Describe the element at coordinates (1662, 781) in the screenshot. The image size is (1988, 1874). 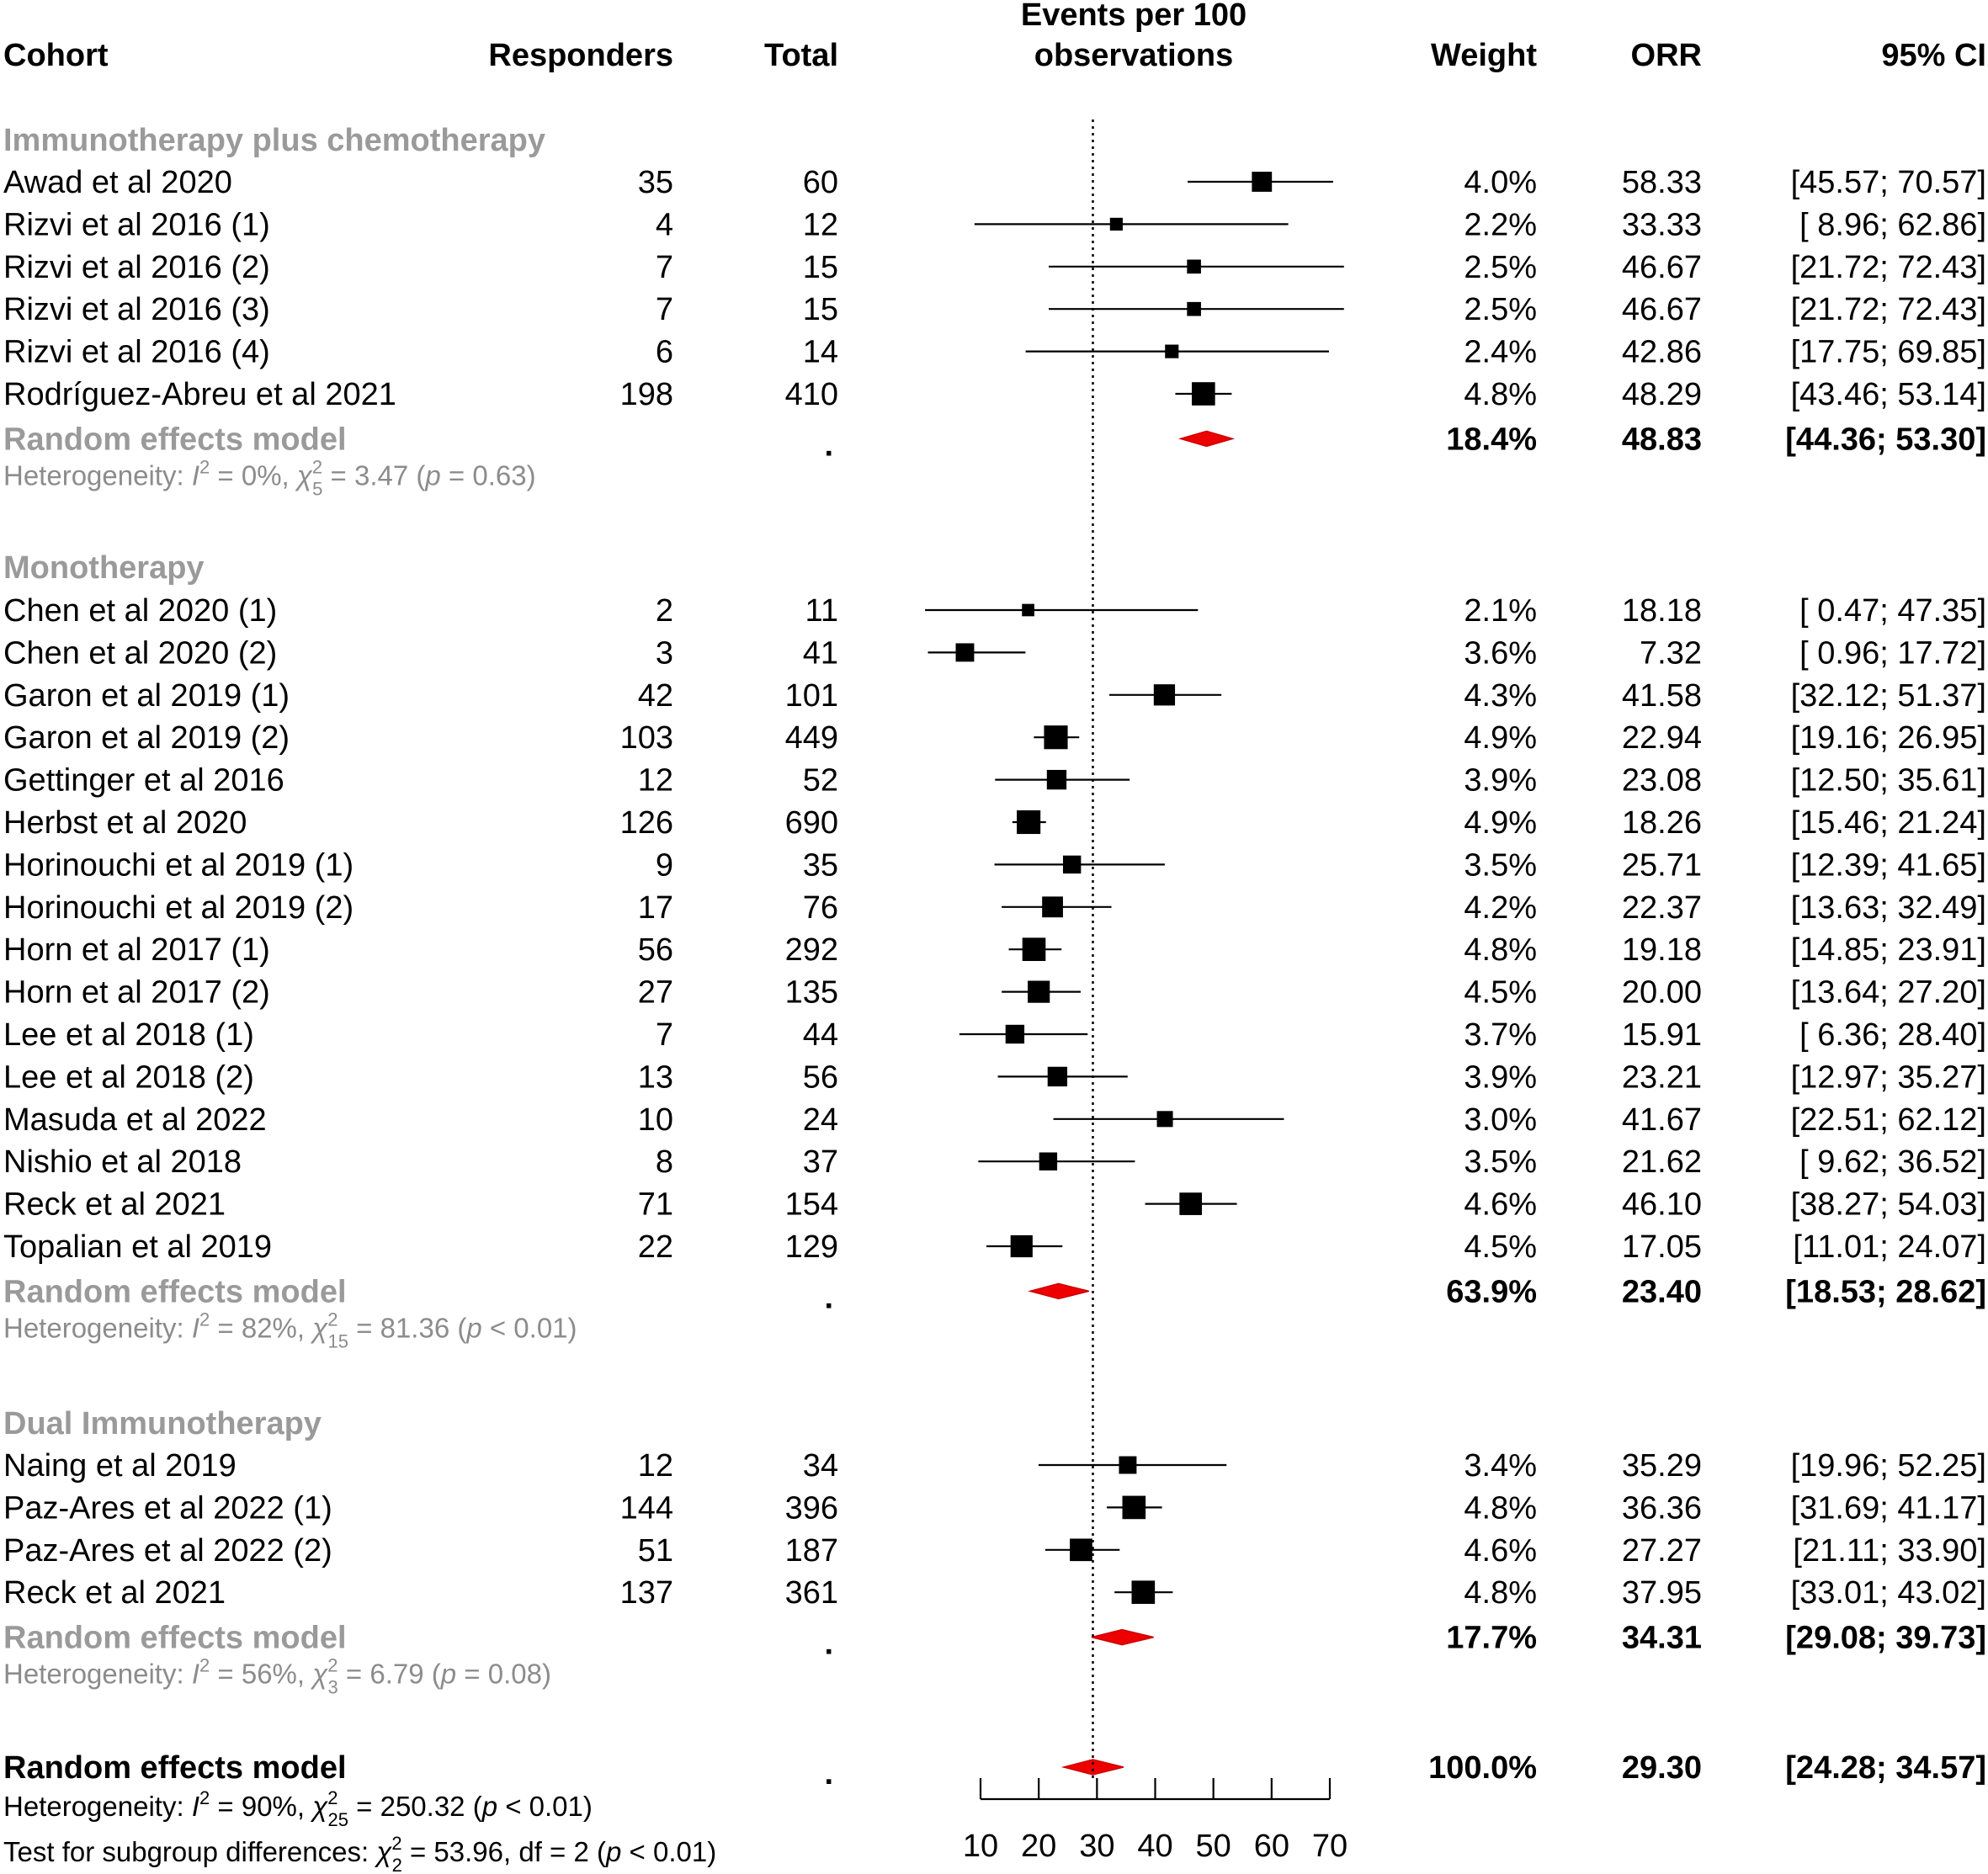
I see `orr-value: 23.08` at that location.